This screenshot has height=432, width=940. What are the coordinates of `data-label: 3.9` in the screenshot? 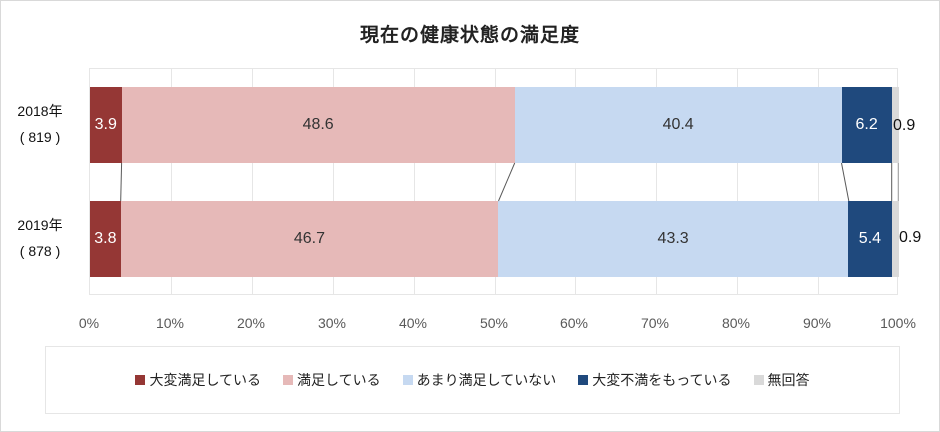 It's located at (105, 124).